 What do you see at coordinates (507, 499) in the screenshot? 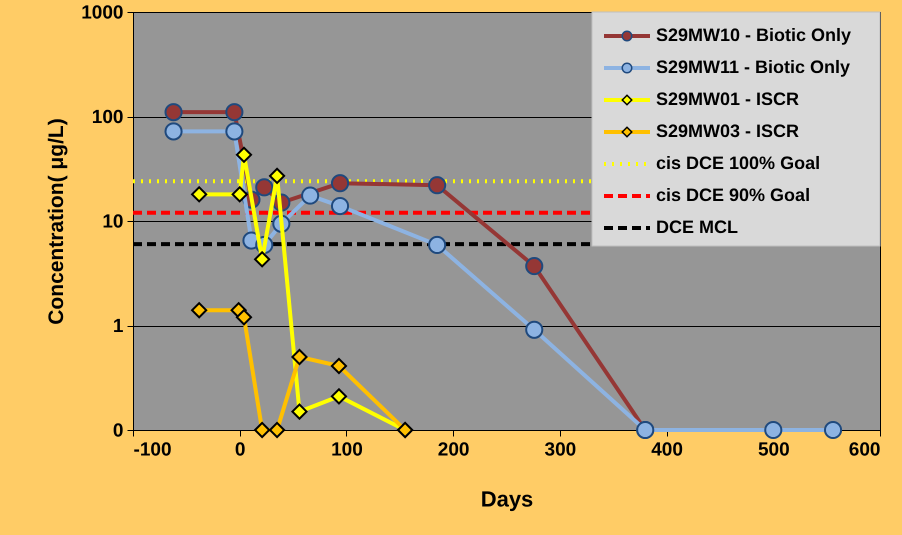
I see `x-axis-title: Days` at bounding box center [507, 499].